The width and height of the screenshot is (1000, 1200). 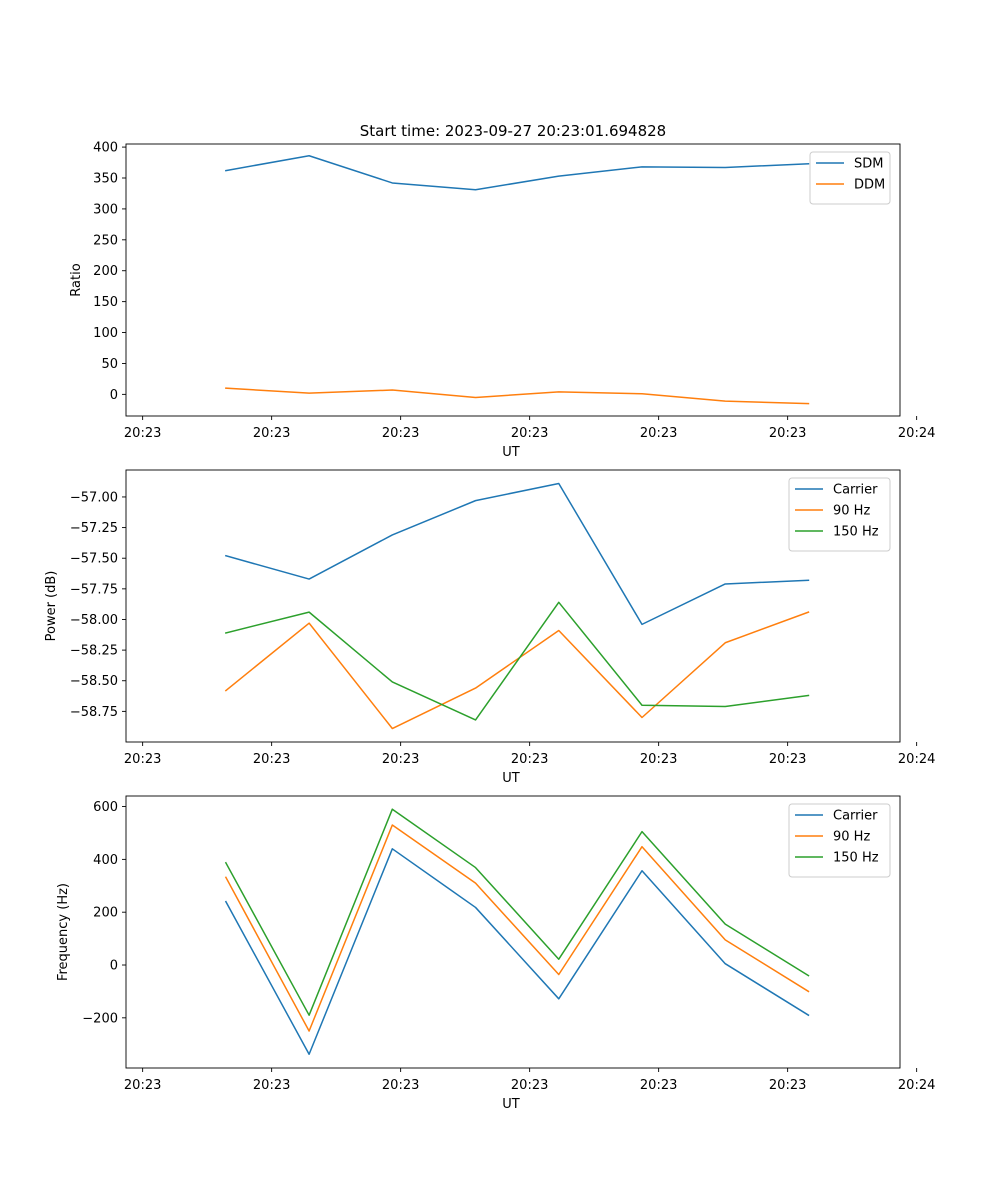 What do you see at coordinates (51, 606) in the screenshot?
I see `y-axis-label: Power (dB)` at bounding box center [51, 606].